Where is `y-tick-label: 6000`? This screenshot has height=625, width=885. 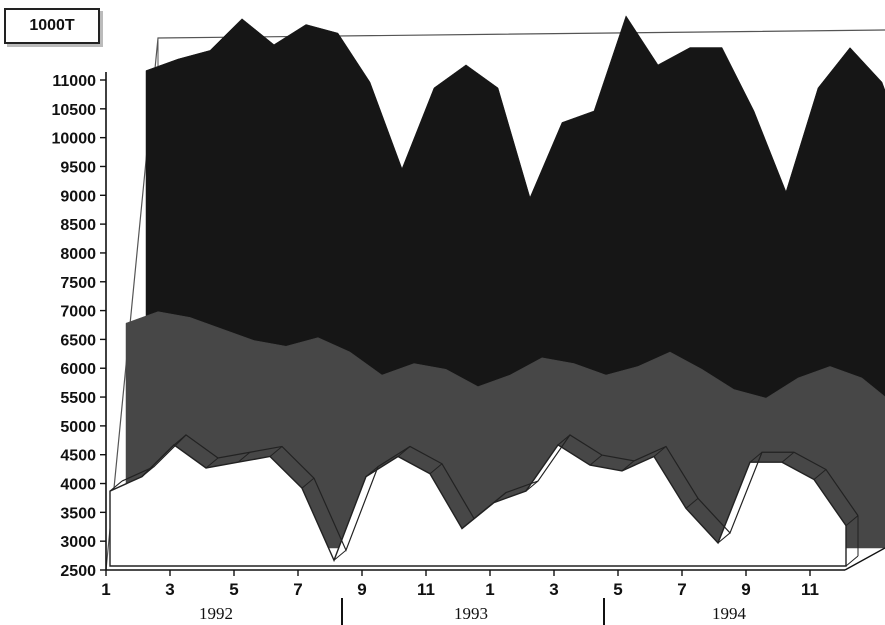 y-tick-label: 6000 is located at coordinates (78, 369).